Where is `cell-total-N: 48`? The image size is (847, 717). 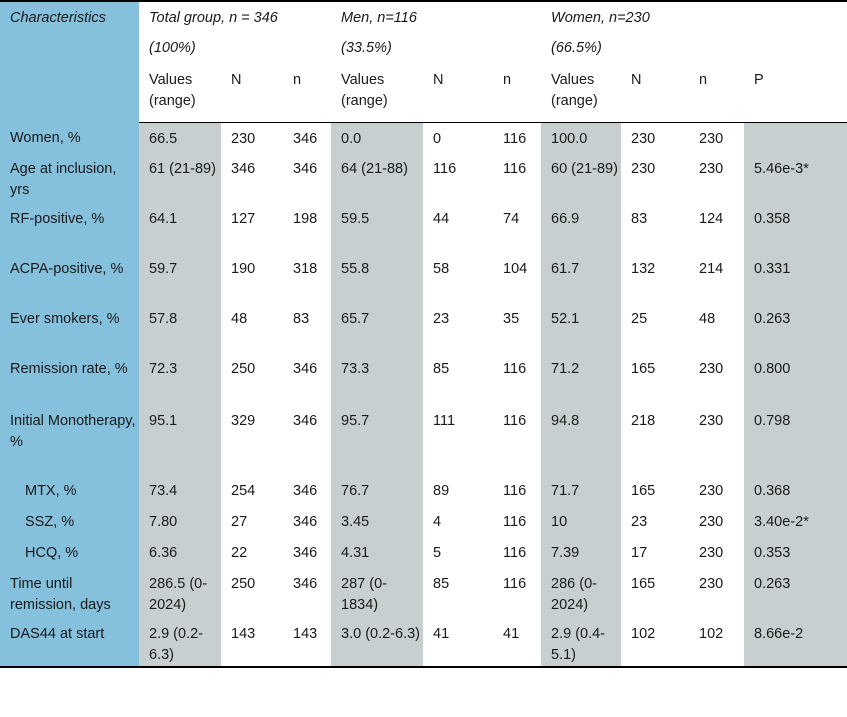
cell-total-N: 48 is located at coordinates (239, 319).